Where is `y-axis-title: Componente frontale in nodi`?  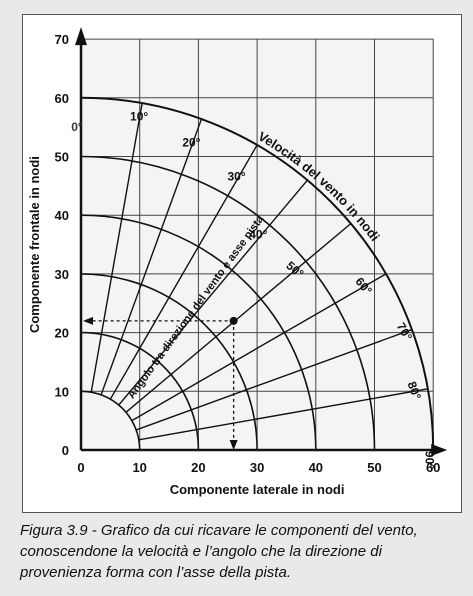
y-axis-title: Componente frontale in nodi is located at coordinates (34, 244).